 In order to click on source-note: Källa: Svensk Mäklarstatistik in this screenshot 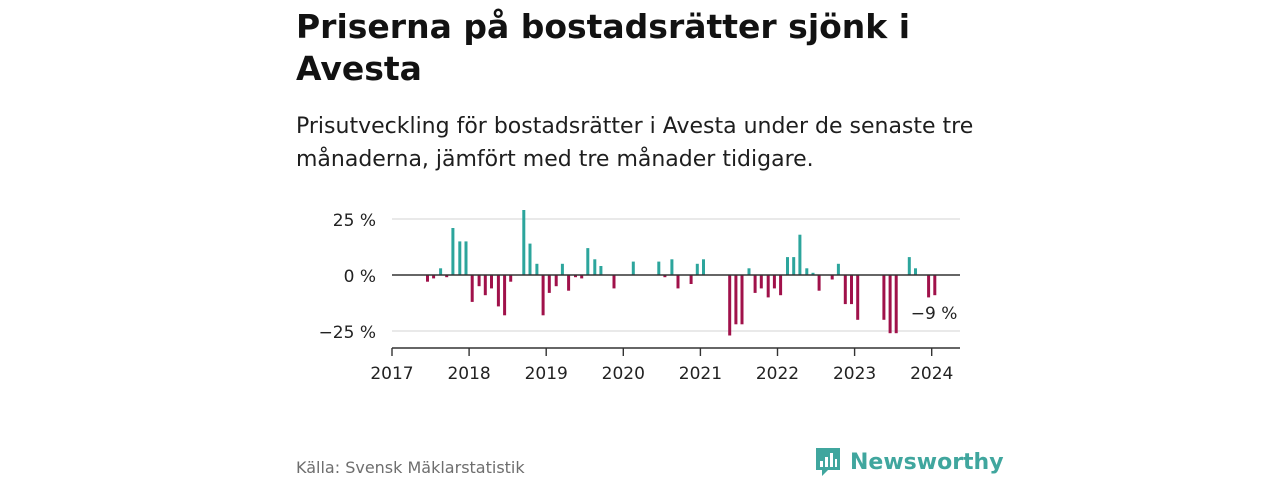, I will do `click(410, 467)`.